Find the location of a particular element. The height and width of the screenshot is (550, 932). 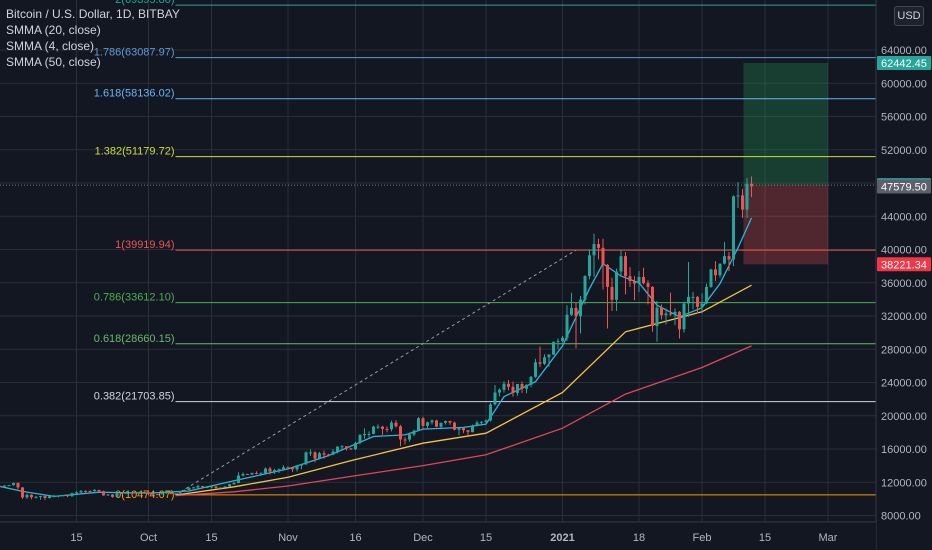

price-tick-label: 56000.00 is located at coordinates (904, 118).